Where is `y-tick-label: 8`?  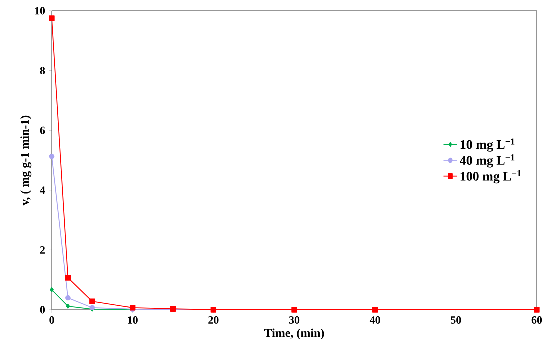
y-tick-label: 8 is located at coordinates (43, 71).